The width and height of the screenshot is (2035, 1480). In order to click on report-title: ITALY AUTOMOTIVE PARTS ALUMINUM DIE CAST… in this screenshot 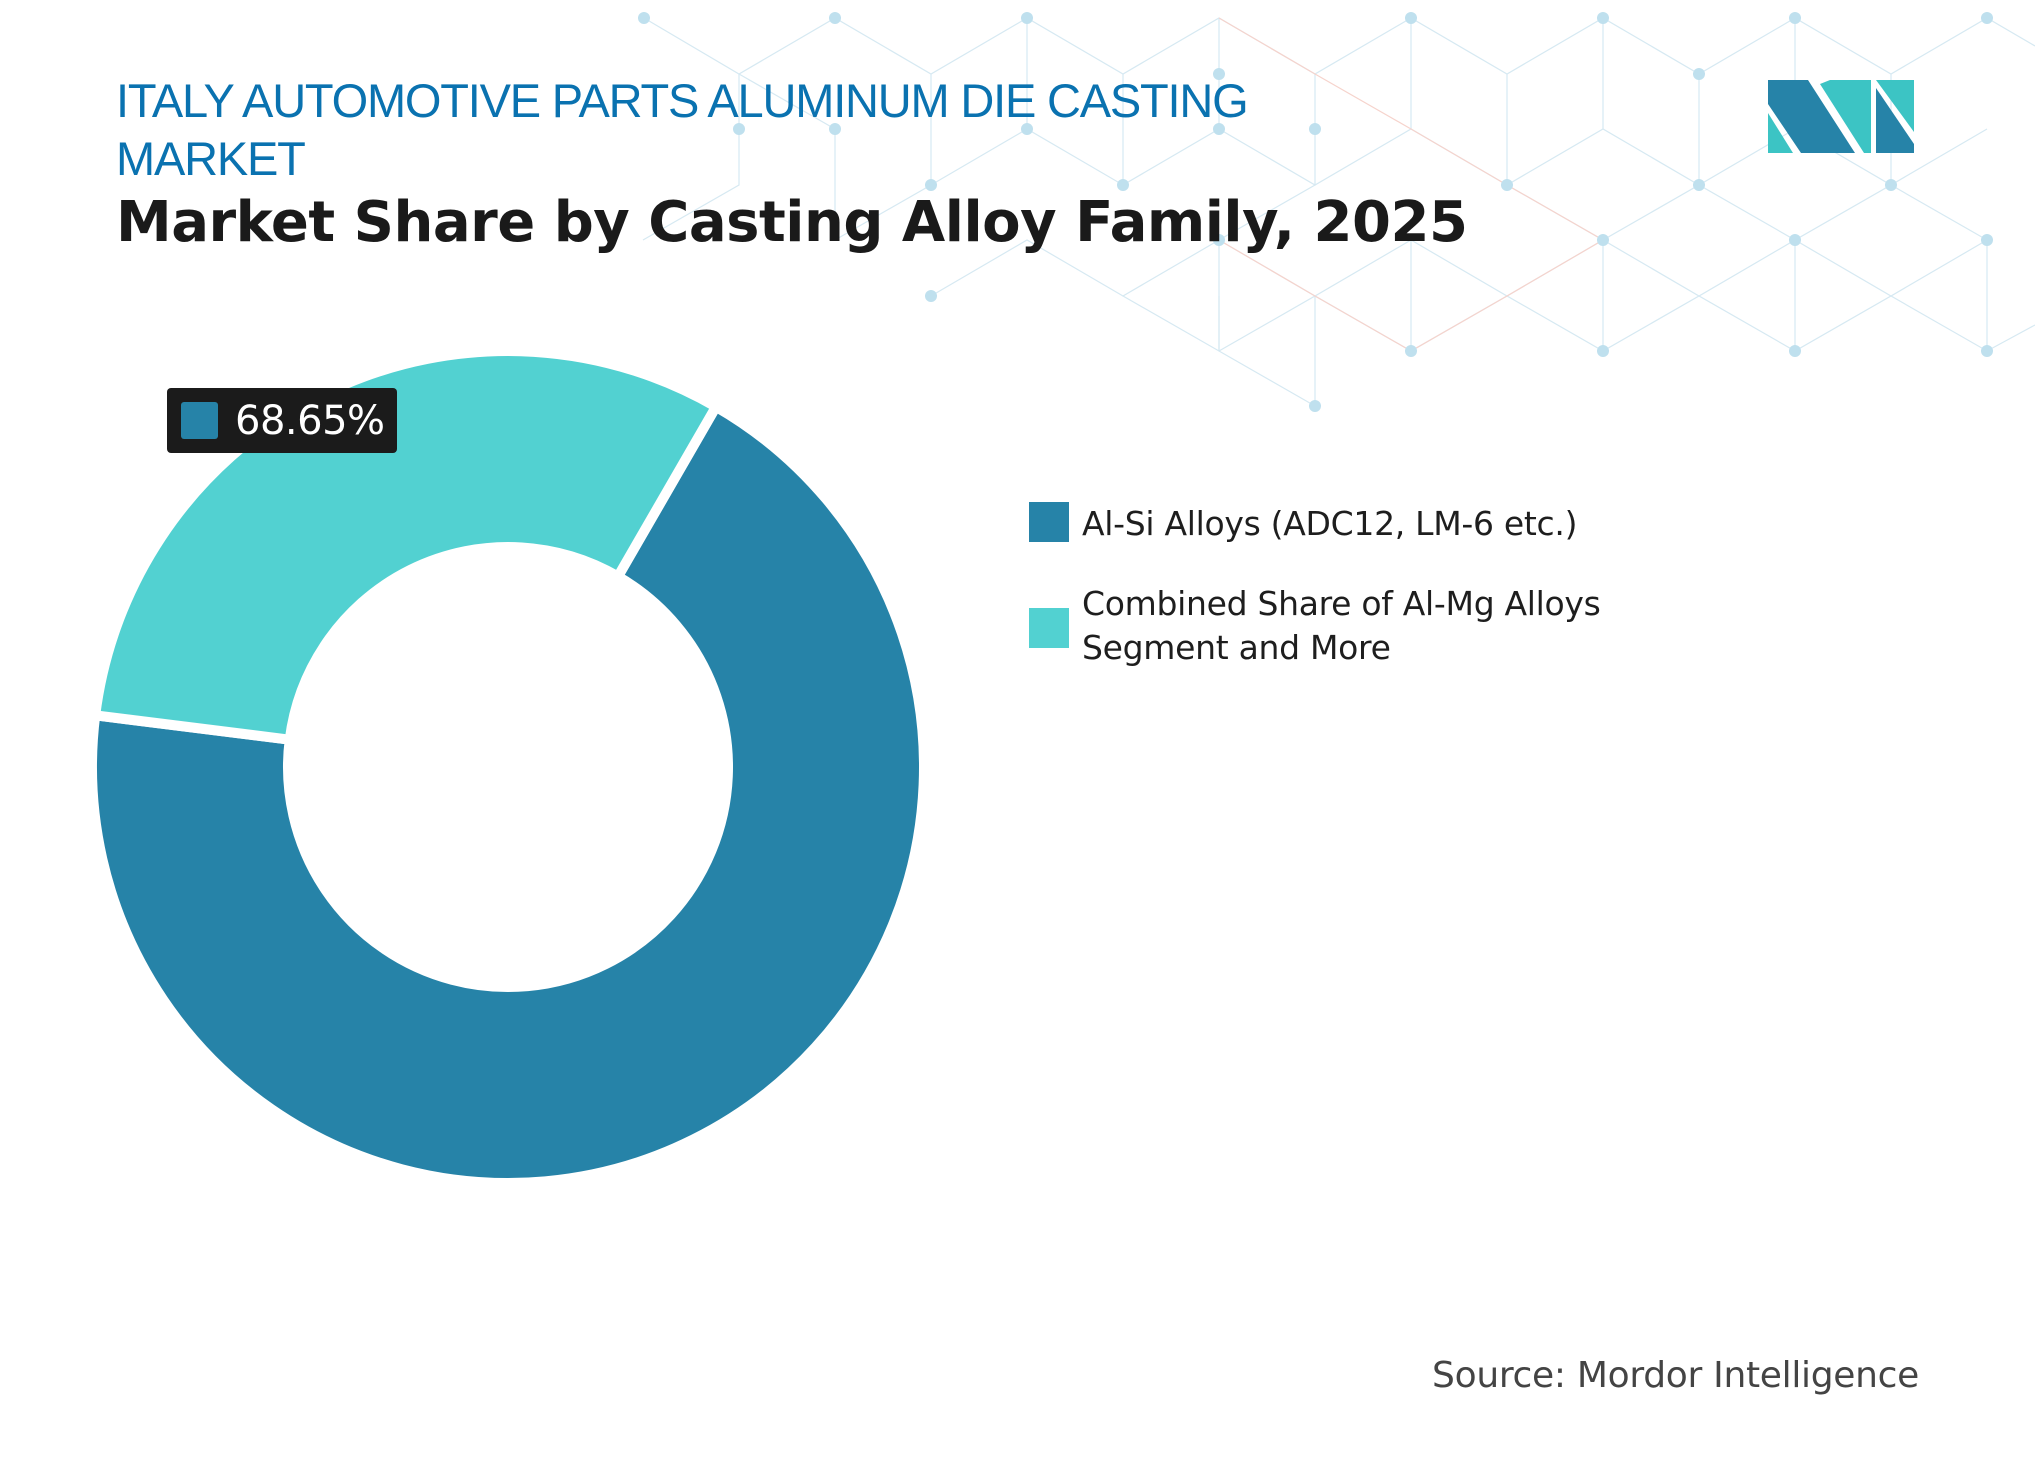, I will do `click(682, 130)`.